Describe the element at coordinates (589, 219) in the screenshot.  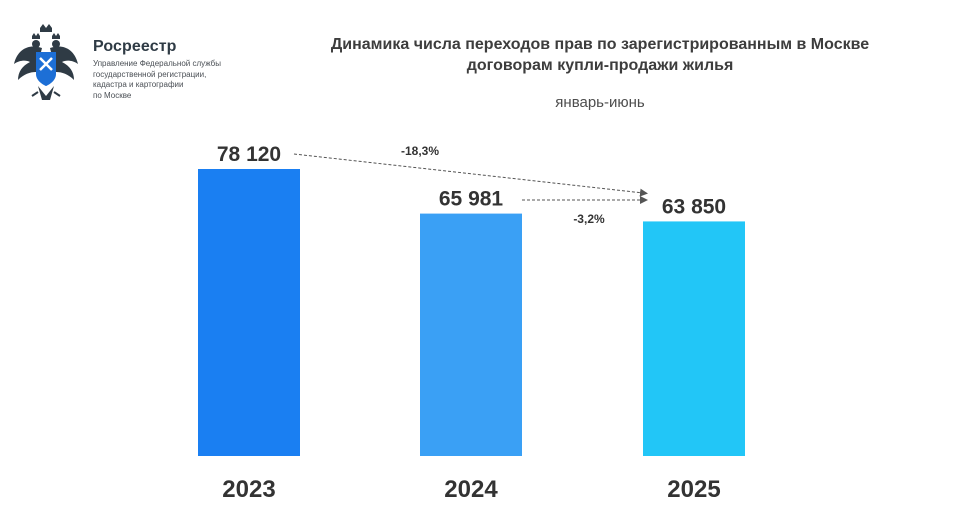
I see `annotation-label-2024-2025: -3,2%` at that location.